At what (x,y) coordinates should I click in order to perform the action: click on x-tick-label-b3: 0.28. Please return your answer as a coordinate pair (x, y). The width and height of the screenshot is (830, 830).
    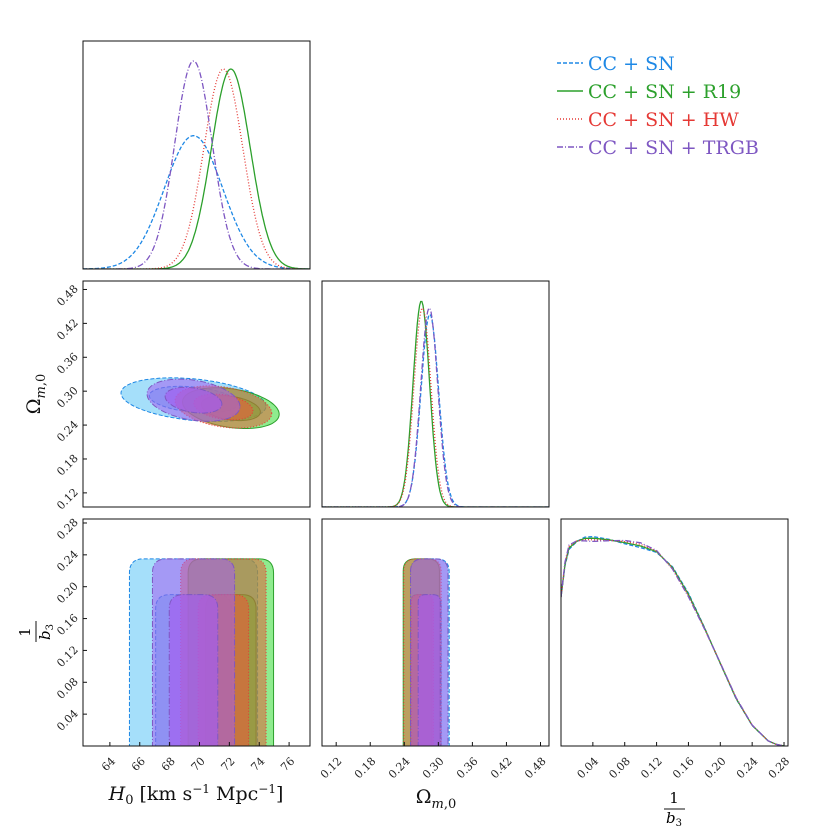
    Looking at the image, I should click on (779, 768).